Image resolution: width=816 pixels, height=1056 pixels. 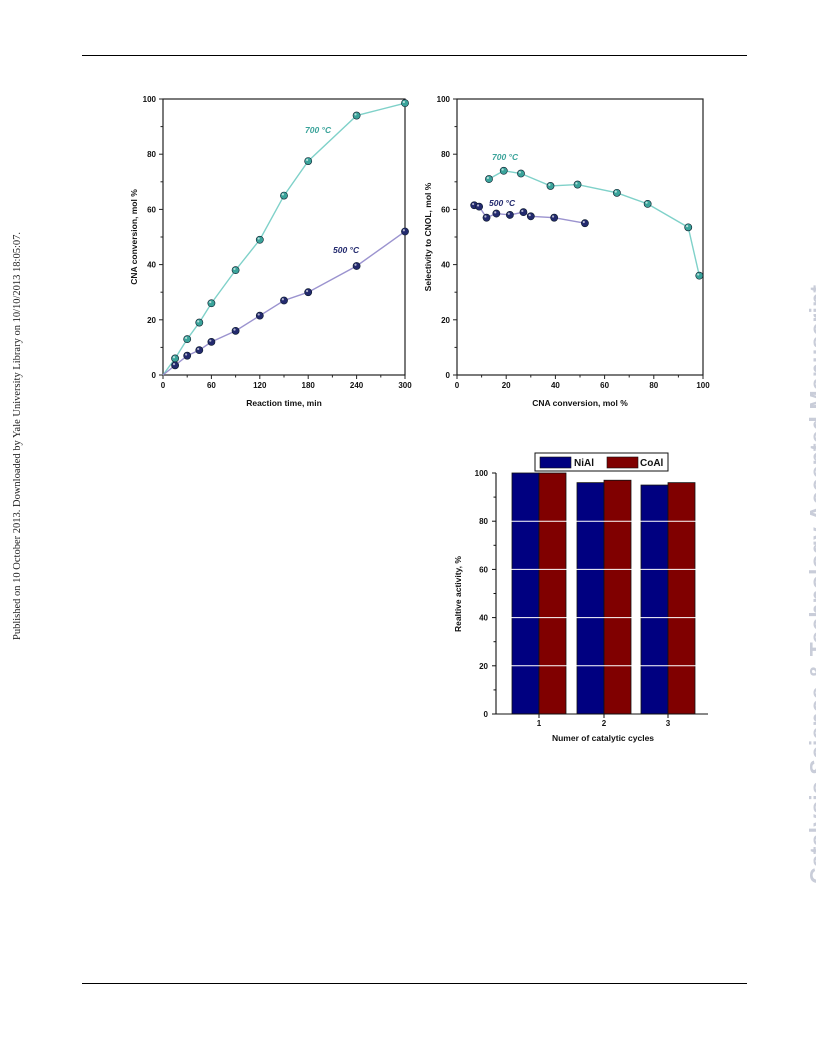 What do you see at coordinates (414, 983) in the screenshot?
I see `footer-rule` at bounding box center [414, 983].